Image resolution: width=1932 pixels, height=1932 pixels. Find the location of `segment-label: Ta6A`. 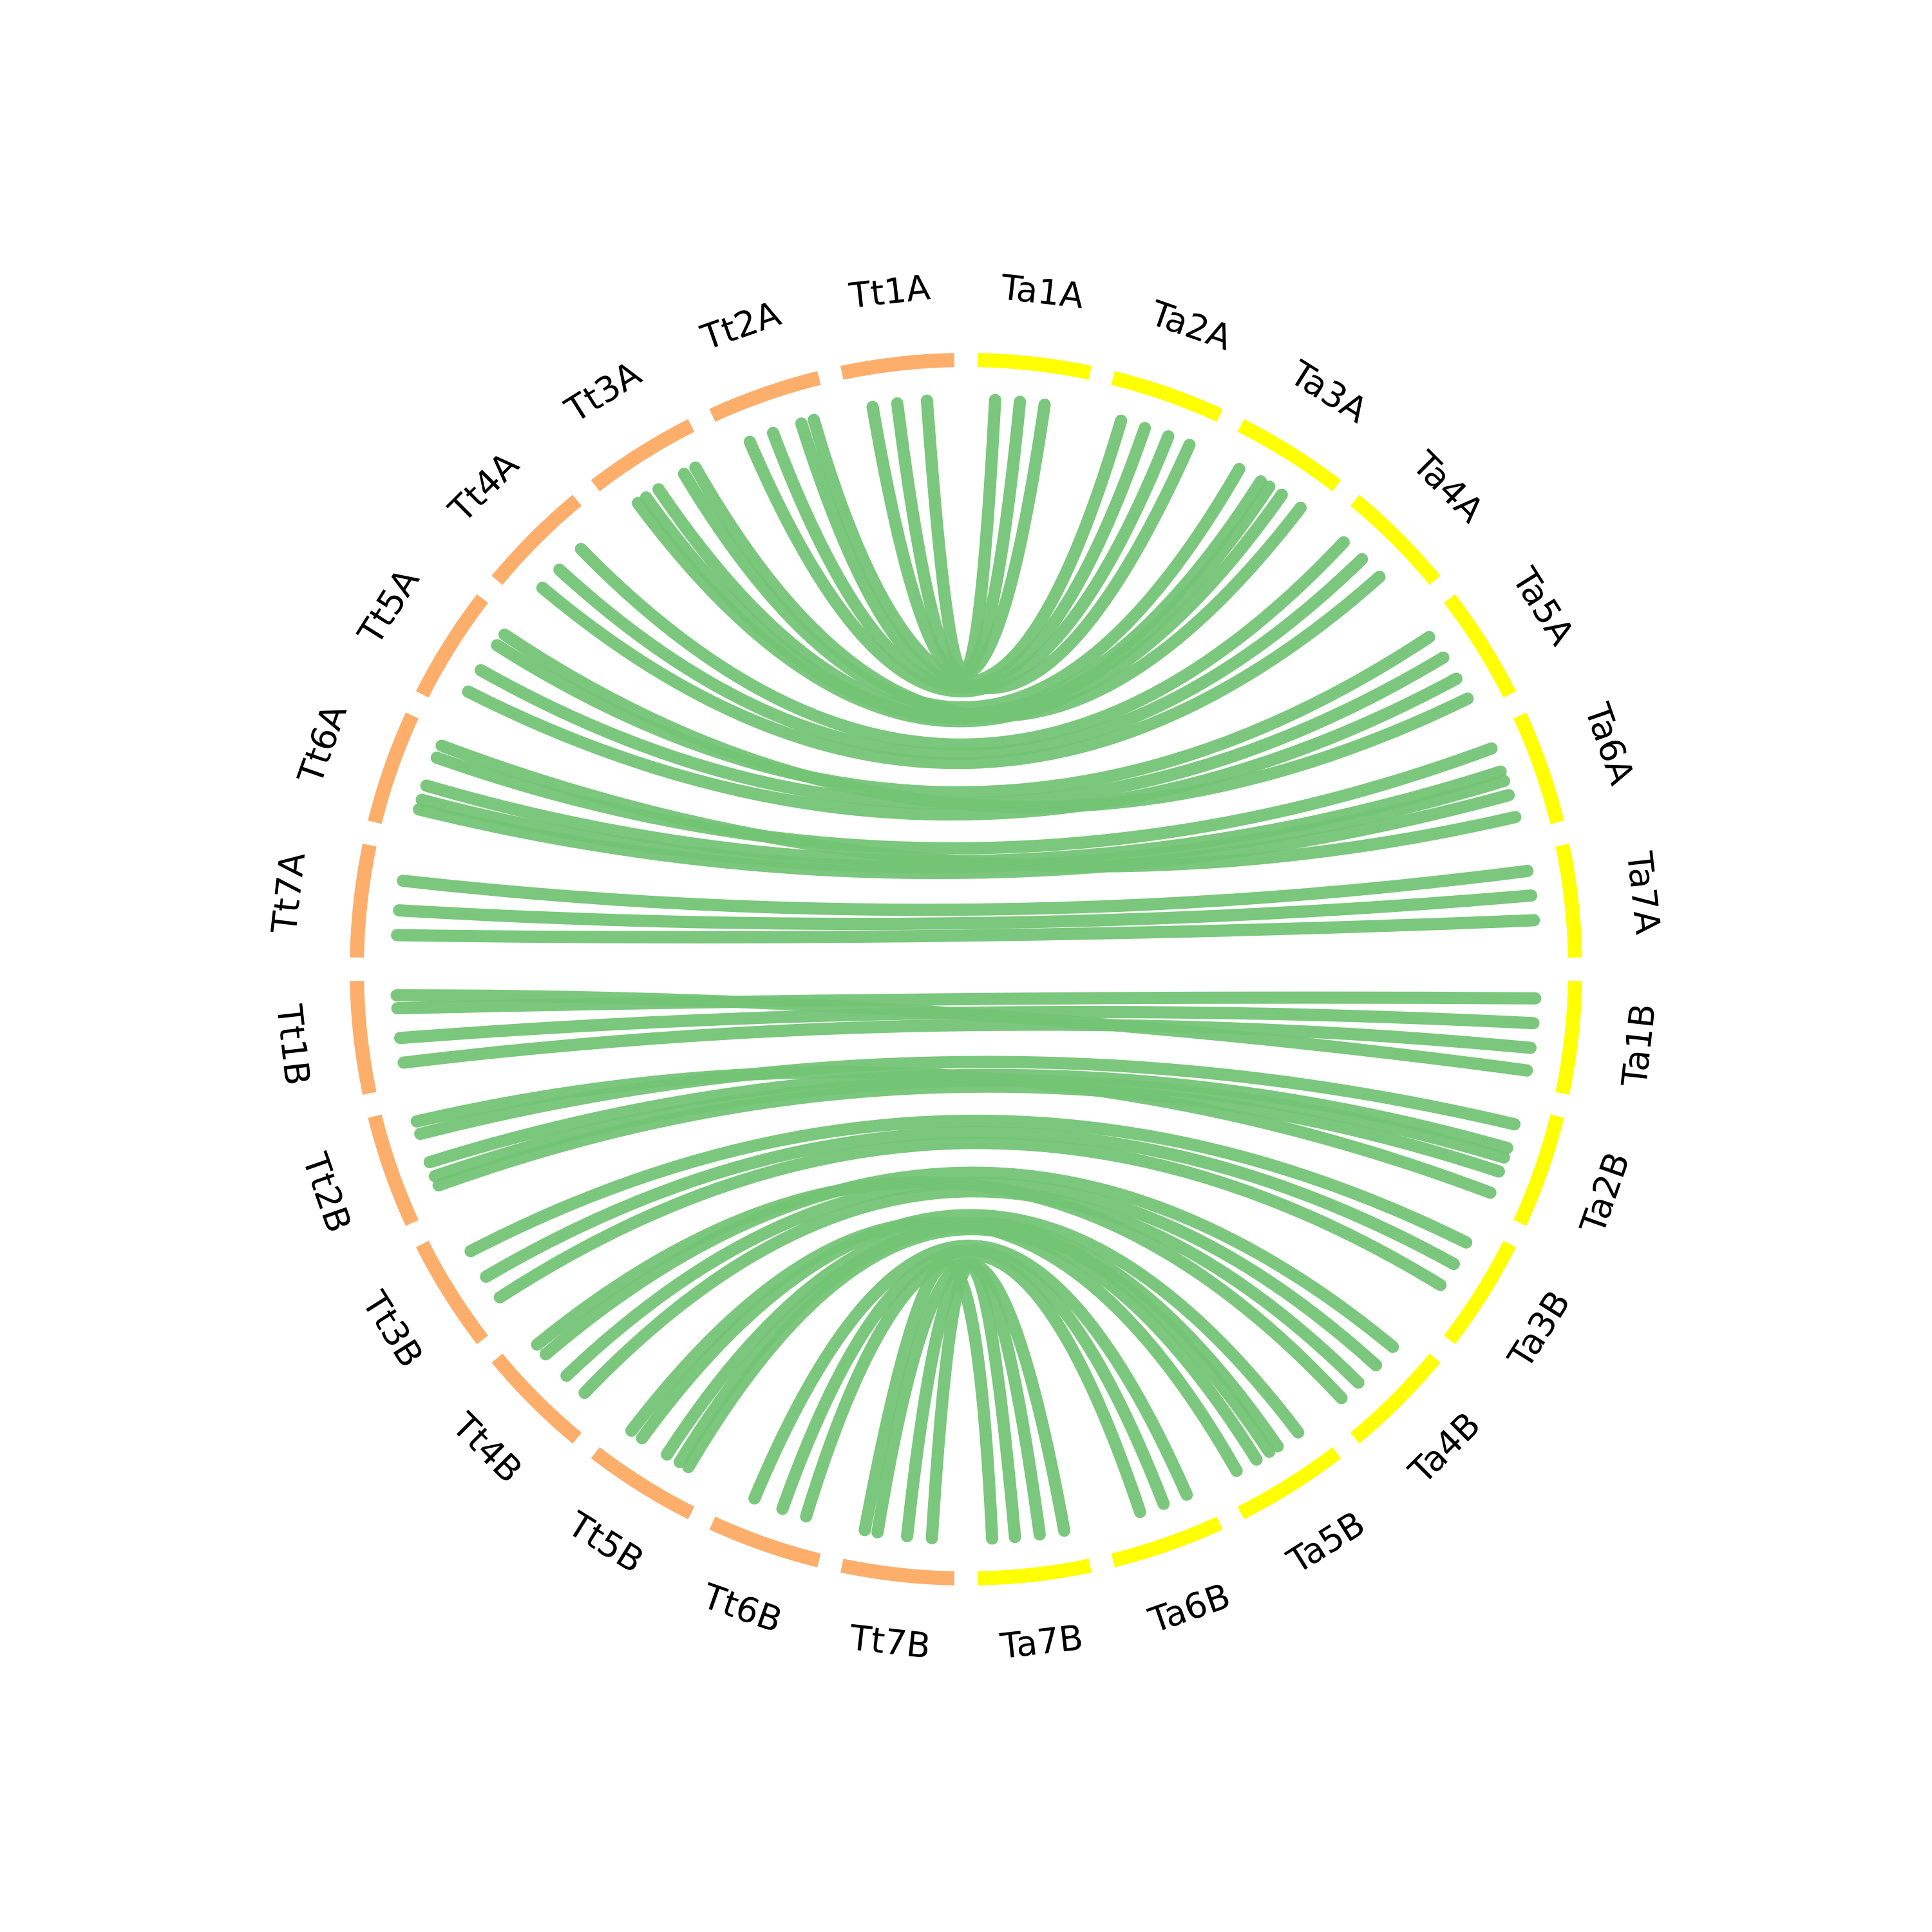

segment-label: Ta6A is located at coordinates (1609, 744).